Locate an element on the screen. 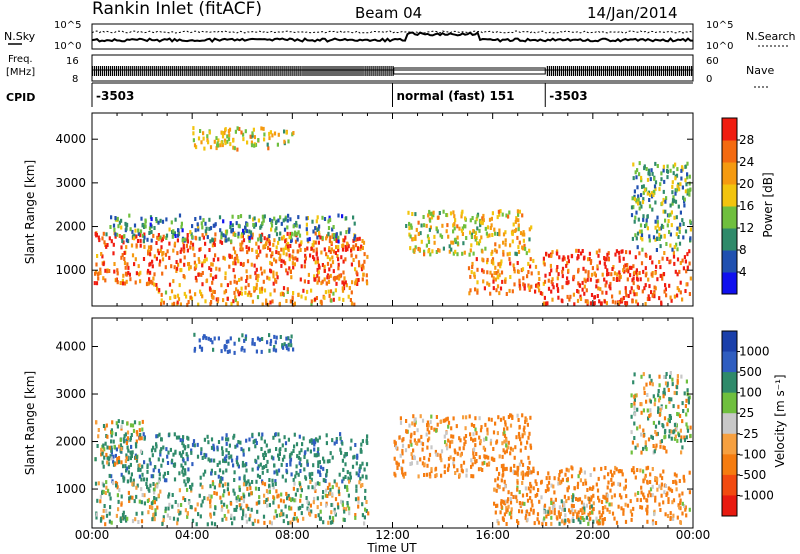 The image size is (800, 554). cpid-segment-label: normal (fast) 151 is located at coordinates (456, 96).